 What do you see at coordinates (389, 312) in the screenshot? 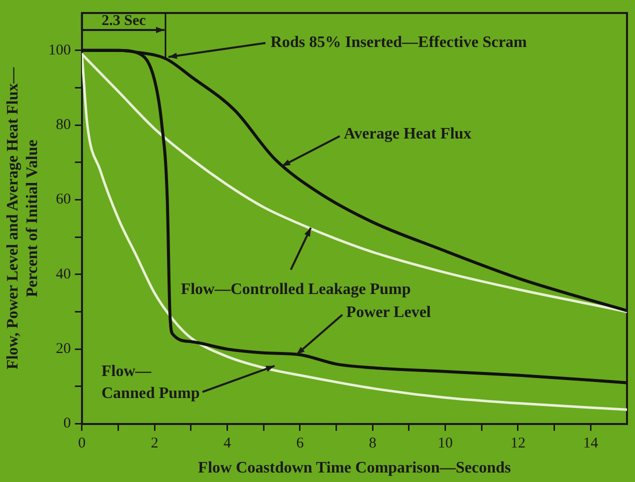
I see `annotation: Power Level` at bounding box center [389, 312].